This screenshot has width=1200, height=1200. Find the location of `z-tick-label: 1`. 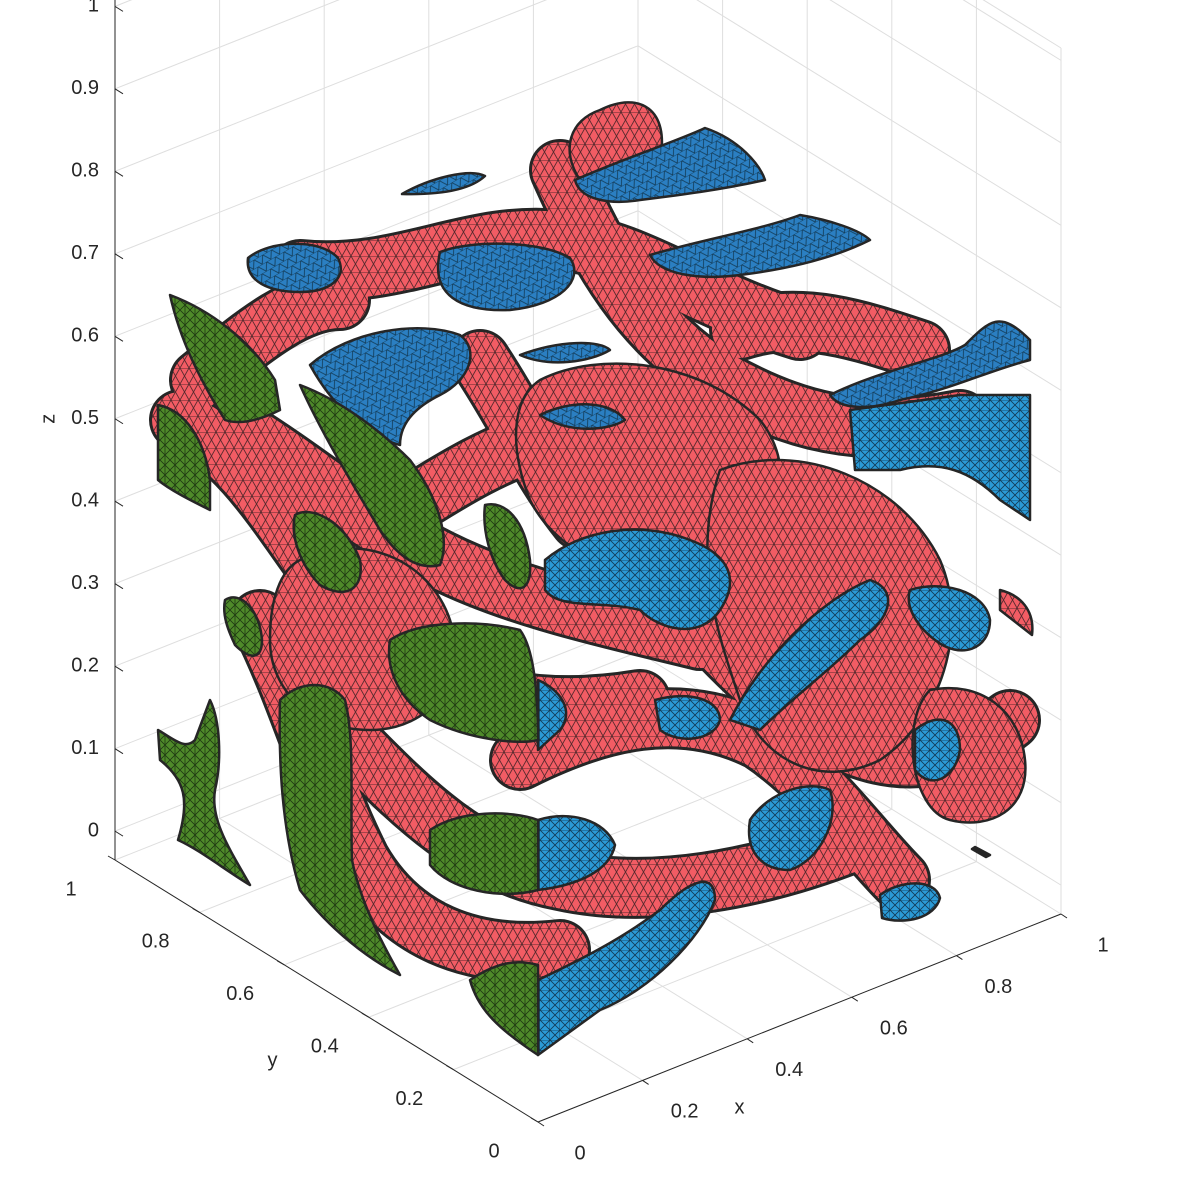

z-tick-label: 1 is located at coordinates (93, 8).